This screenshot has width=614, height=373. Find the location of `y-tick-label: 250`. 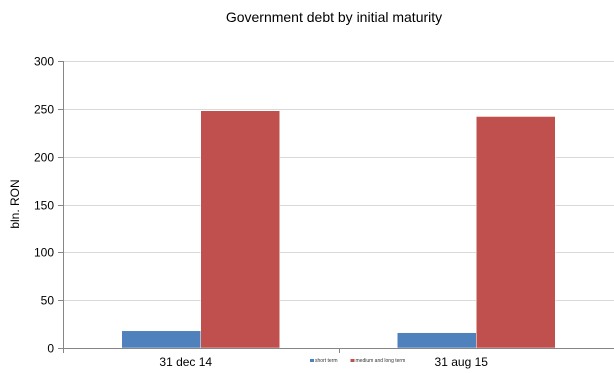

y-tick-label: 250 is located at coordinates (44, 110).